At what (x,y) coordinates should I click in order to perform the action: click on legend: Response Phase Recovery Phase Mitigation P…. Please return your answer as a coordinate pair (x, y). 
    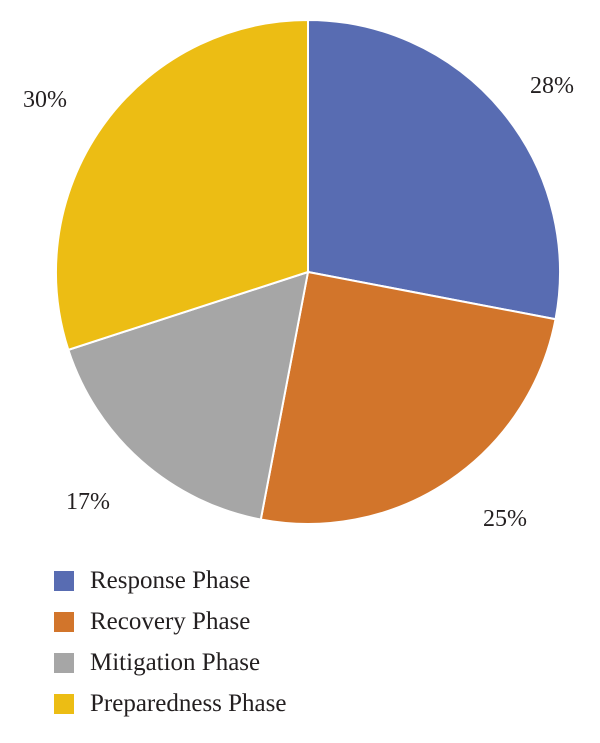
    Looking at the image, I should click on (170, 642).